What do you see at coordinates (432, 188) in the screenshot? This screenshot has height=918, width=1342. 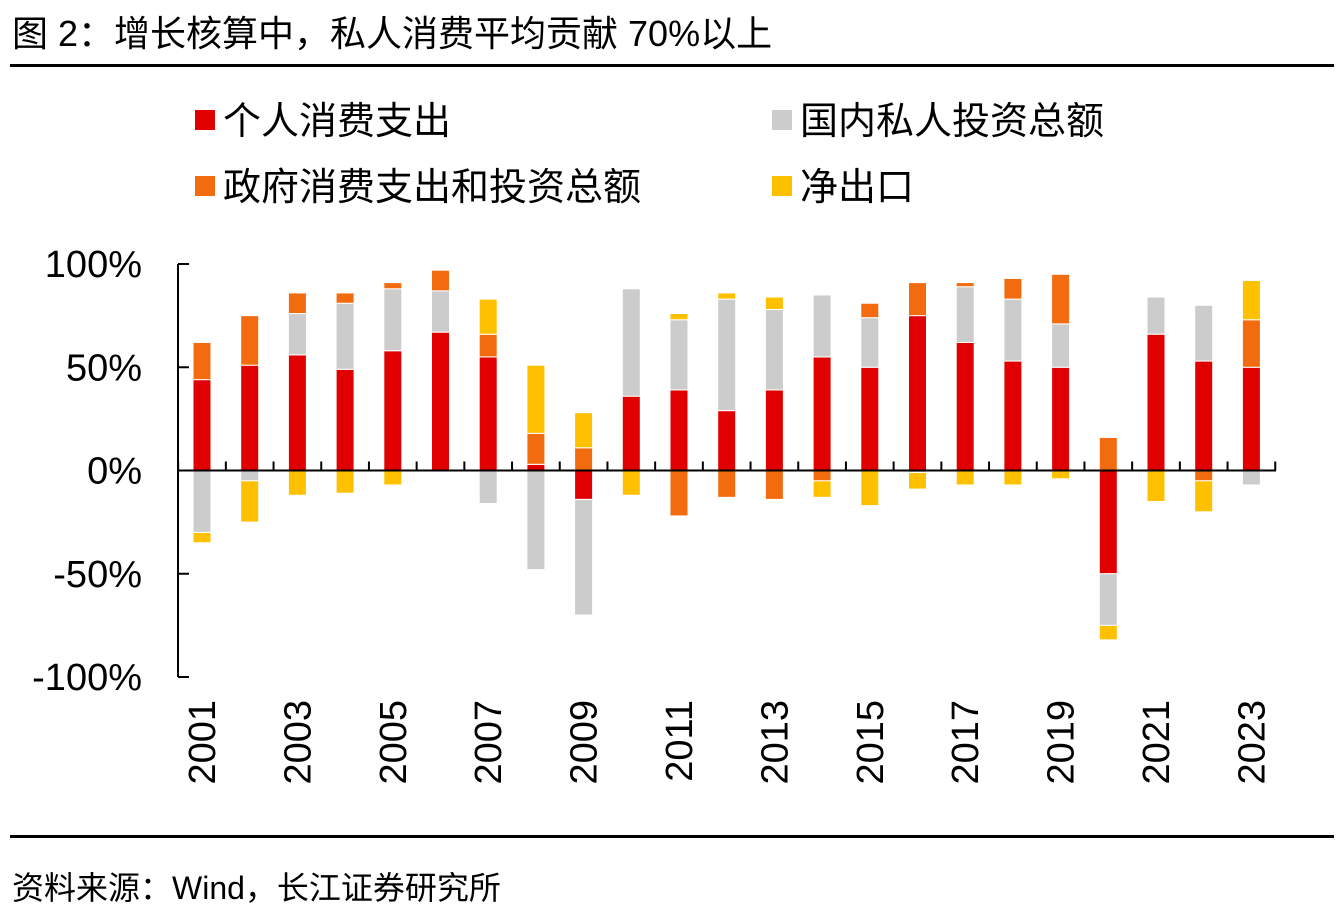 I see `legend-label-3: 政府消费支出和投资总额` at bounding box center [432, 188].